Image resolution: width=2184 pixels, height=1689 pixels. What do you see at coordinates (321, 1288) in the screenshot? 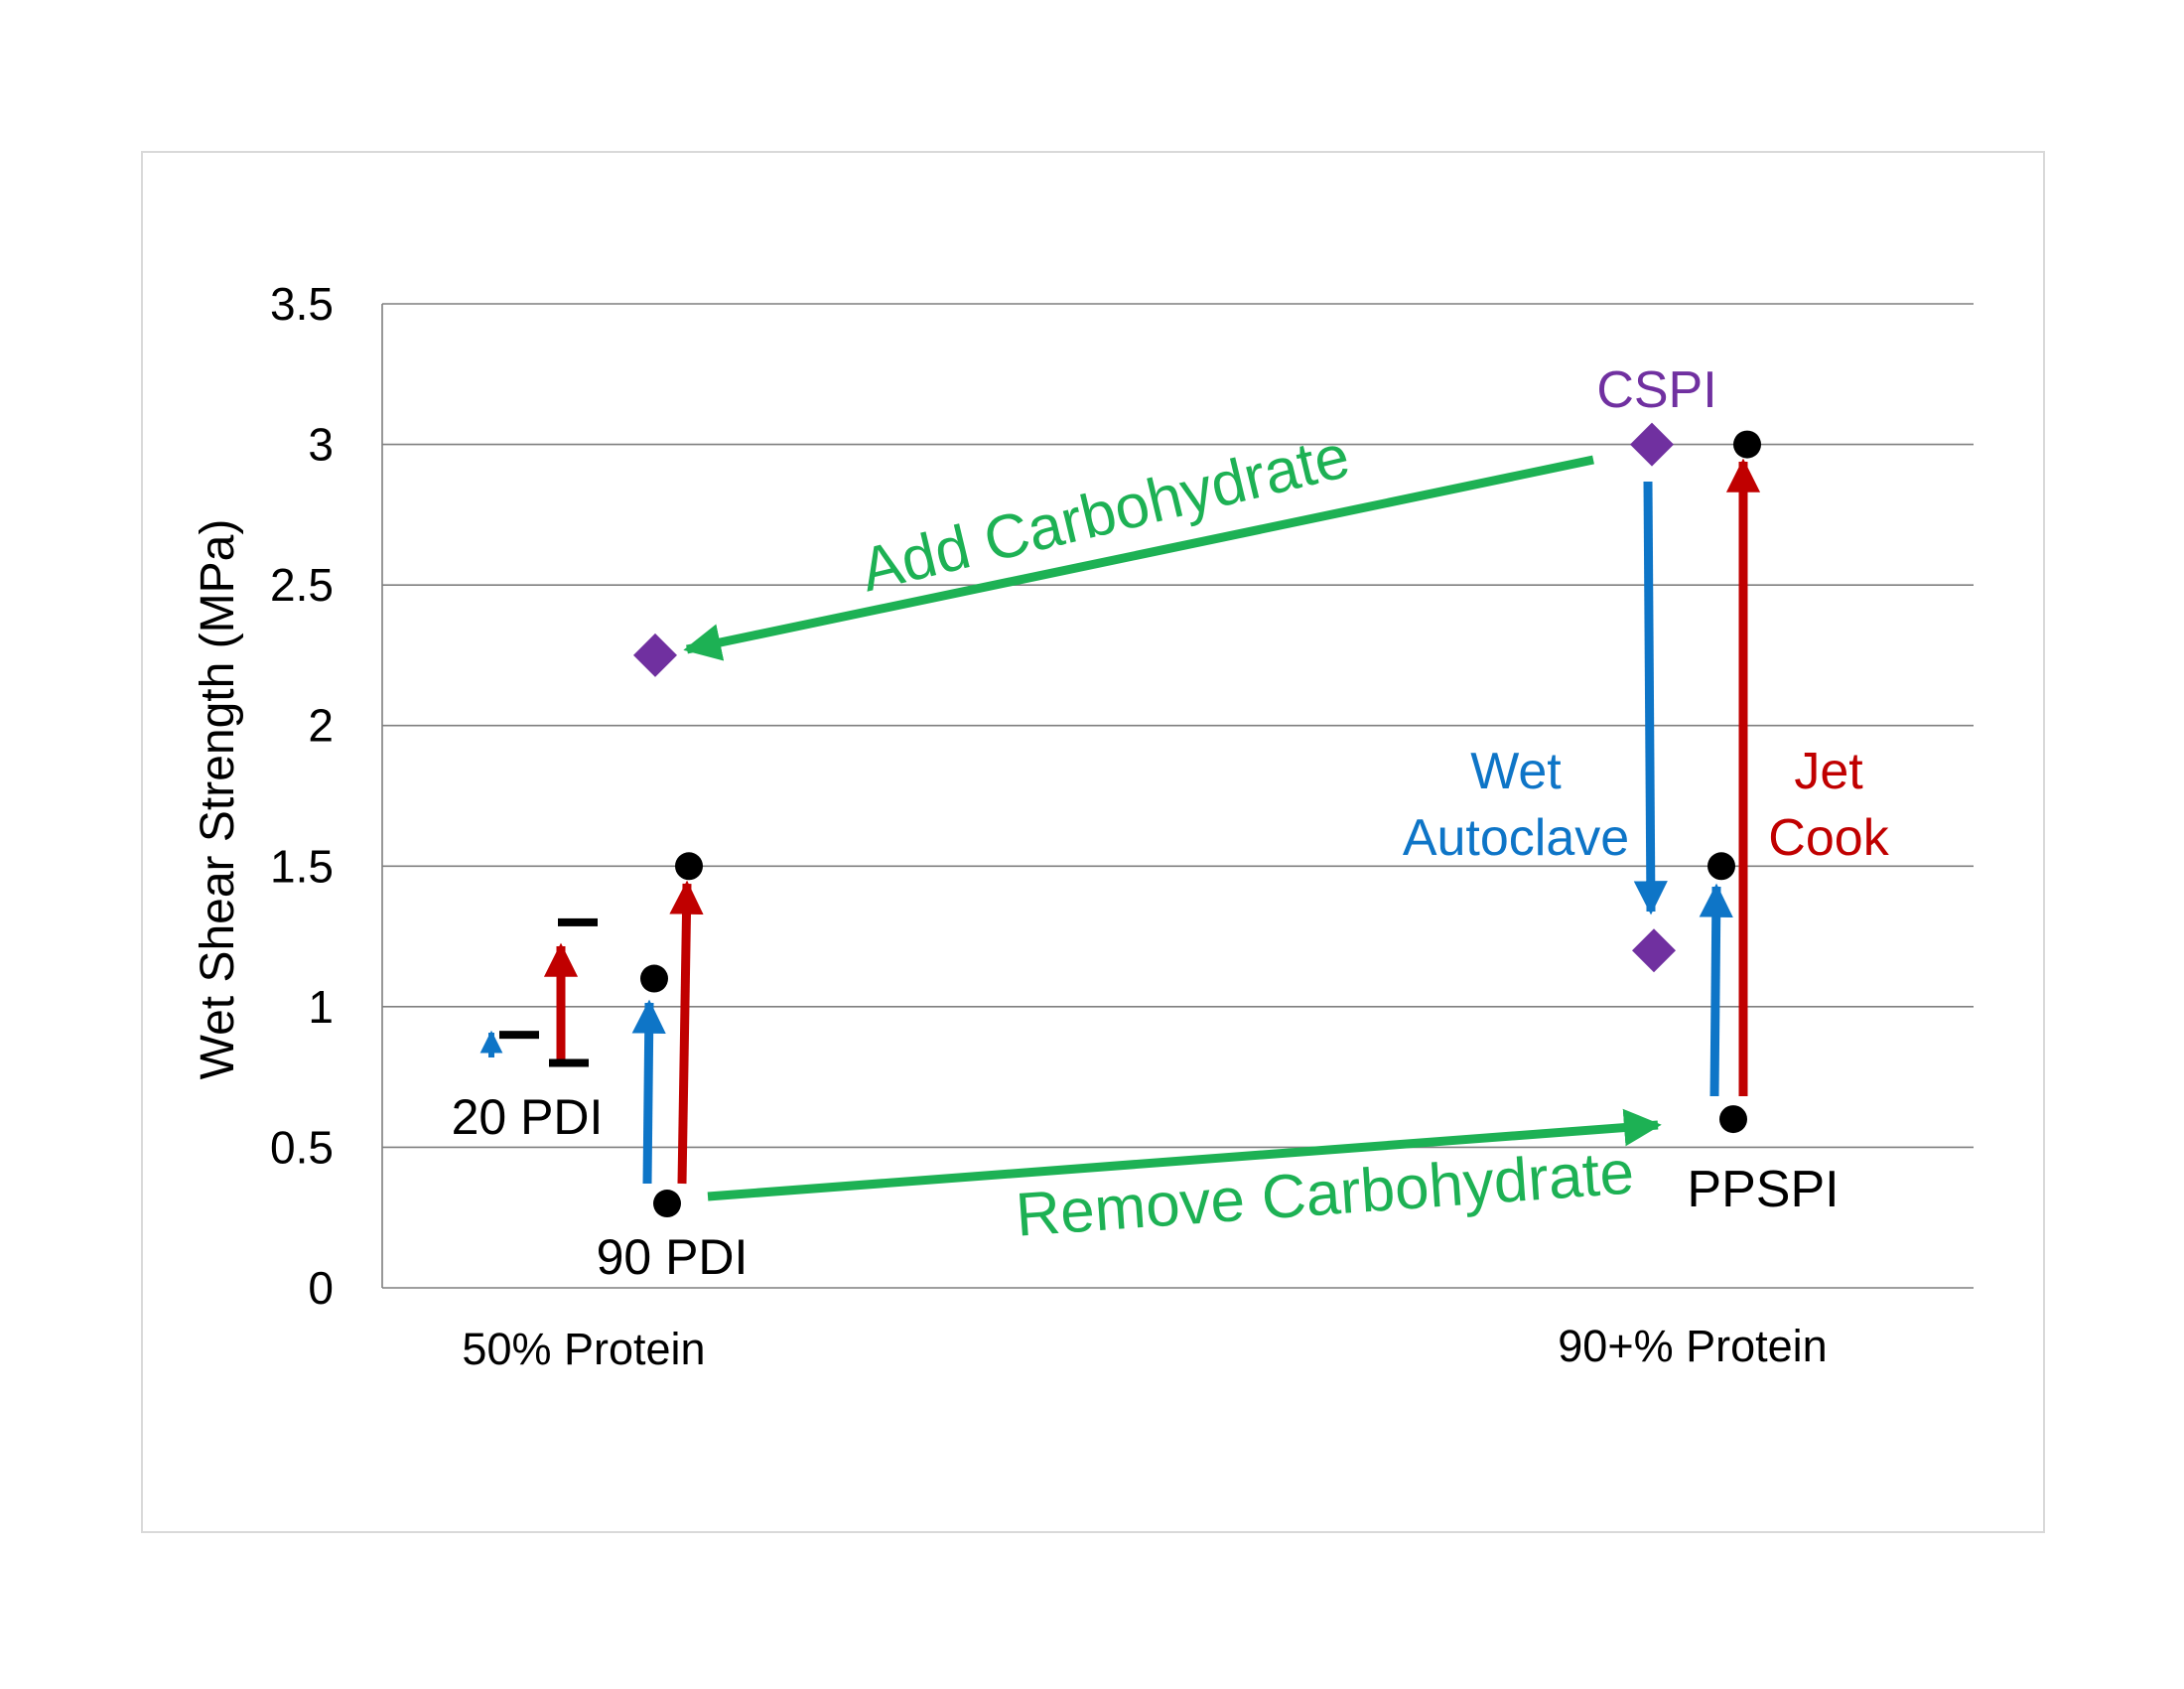
I see `y-tick-label: 0` at bounding box center [321, 1288].